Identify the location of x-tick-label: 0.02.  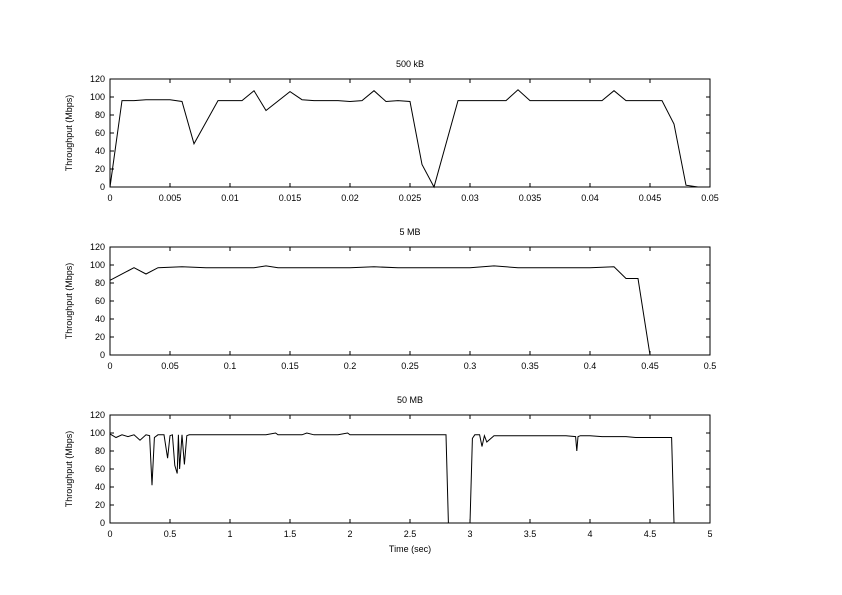
(350, 198).